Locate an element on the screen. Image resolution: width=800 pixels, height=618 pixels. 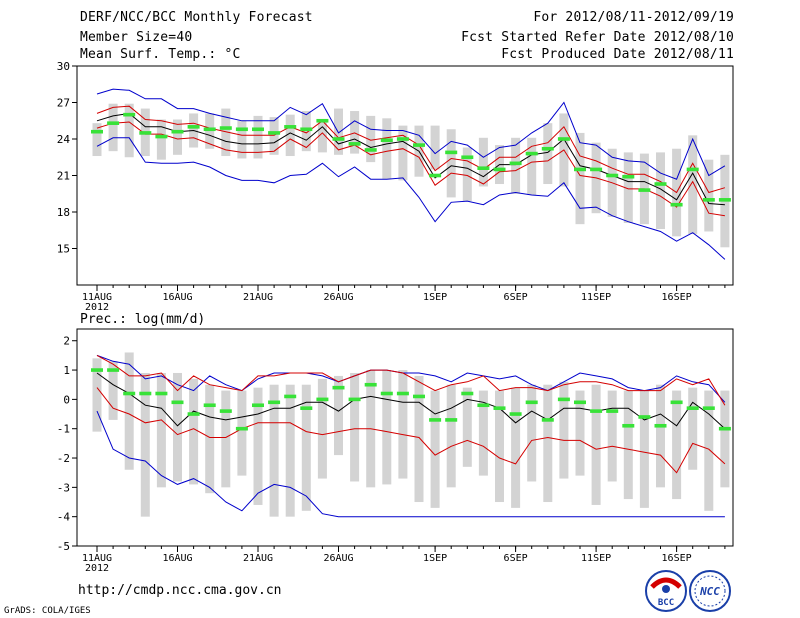
member-size-label: Member Size=40 is located at coordinates (136, 37).